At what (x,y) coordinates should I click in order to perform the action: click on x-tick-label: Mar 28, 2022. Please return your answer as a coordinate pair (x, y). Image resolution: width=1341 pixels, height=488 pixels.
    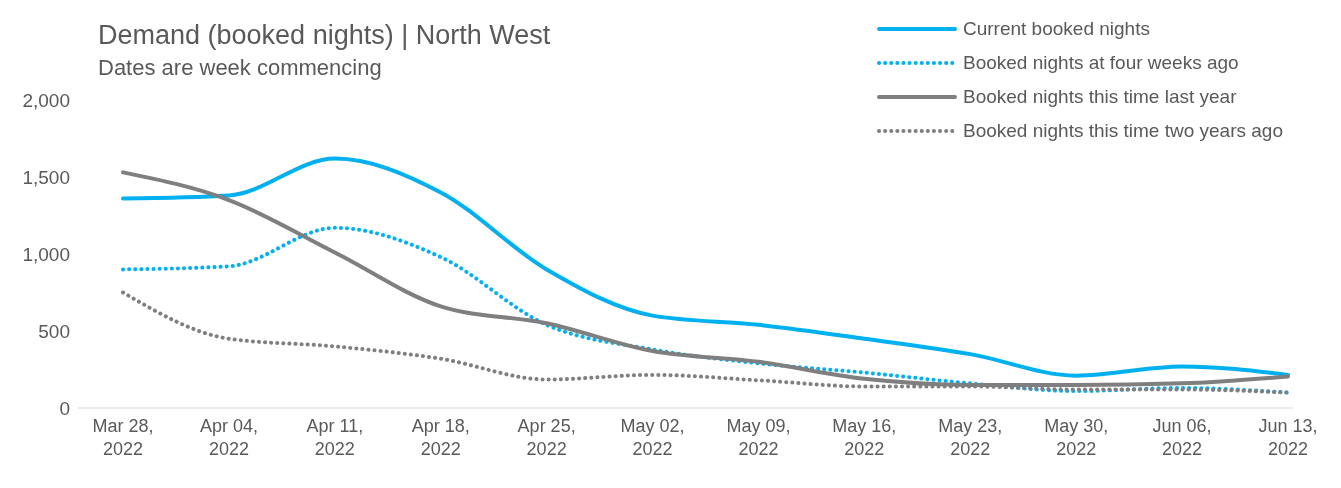
    Looking at the image, I should click on (123, 437).